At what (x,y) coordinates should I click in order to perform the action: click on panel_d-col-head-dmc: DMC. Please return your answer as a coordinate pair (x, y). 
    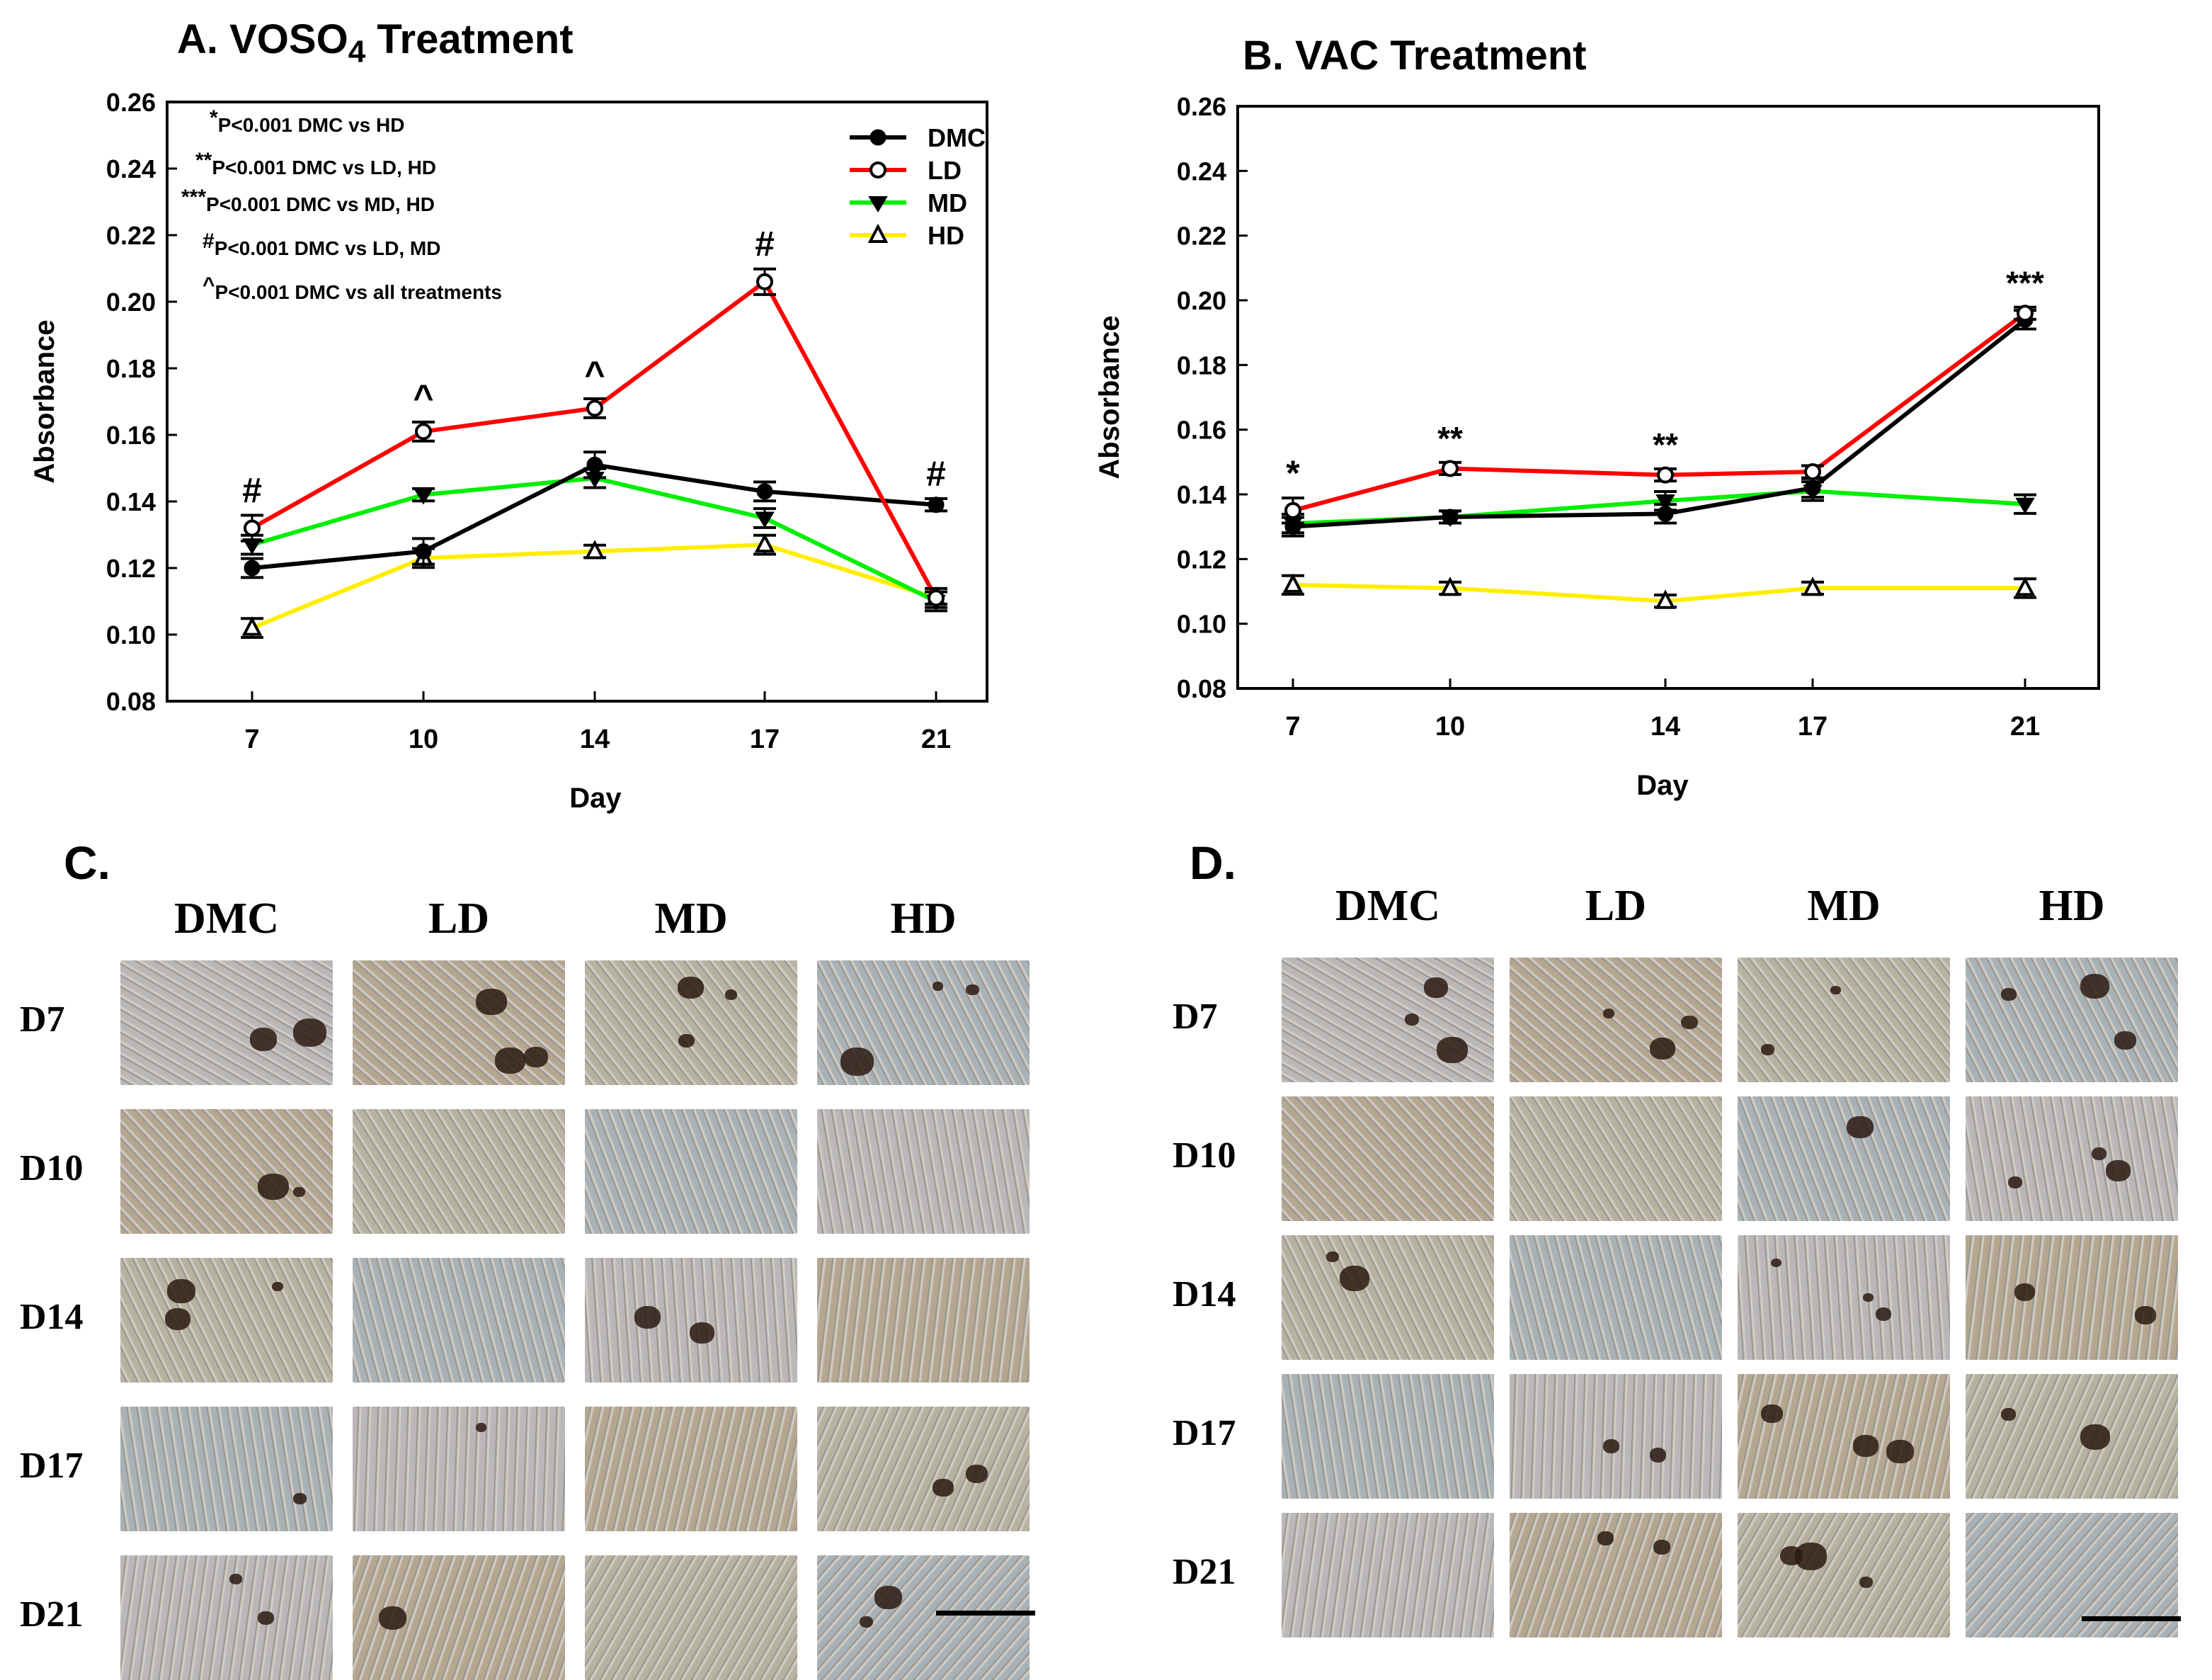
    Looking at the image, I should click on (1388, 906).